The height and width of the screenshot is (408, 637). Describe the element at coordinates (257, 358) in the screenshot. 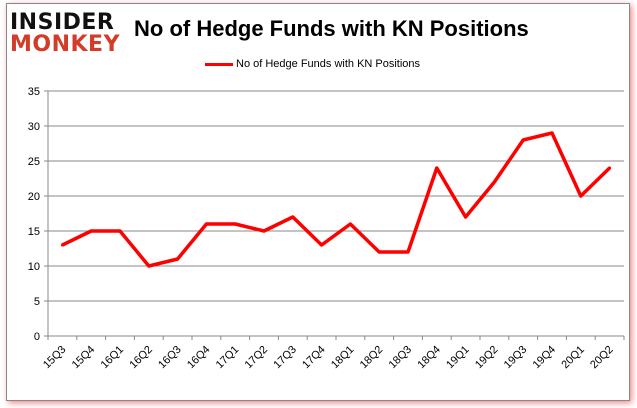

I see `x-tick-label: 17Q2` at that location.